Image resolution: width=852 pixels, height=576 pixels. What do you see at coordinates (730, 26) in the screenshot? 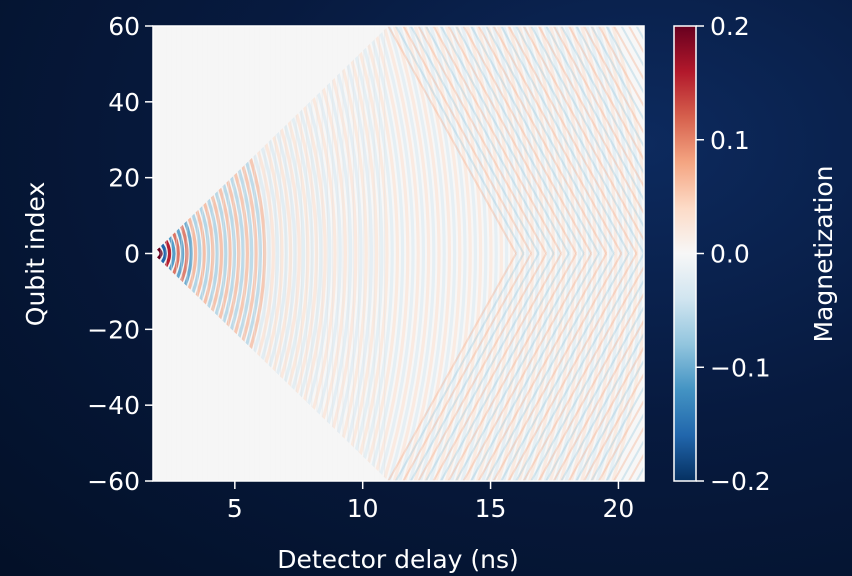
I see `colorbar-tick-label: 0.2` at bounding box center [730, 26].